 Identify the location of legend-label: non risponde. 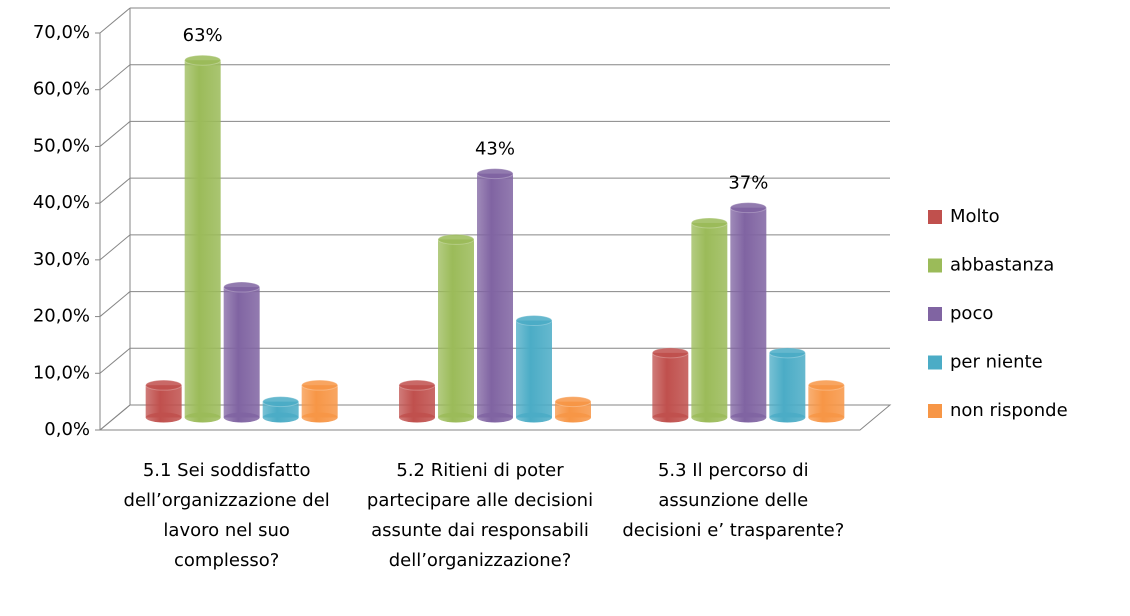
(1009, 410).